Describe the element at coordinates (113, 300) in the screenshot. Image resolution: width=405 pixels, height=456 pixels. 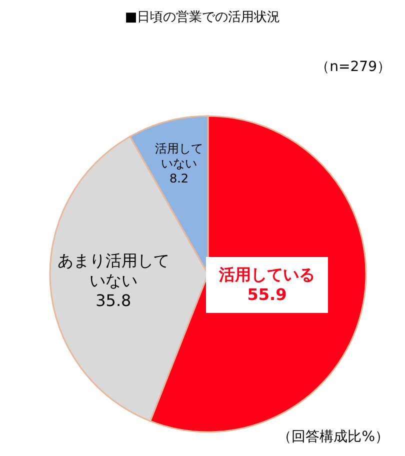
I see `data-label: 35.8` at that location.